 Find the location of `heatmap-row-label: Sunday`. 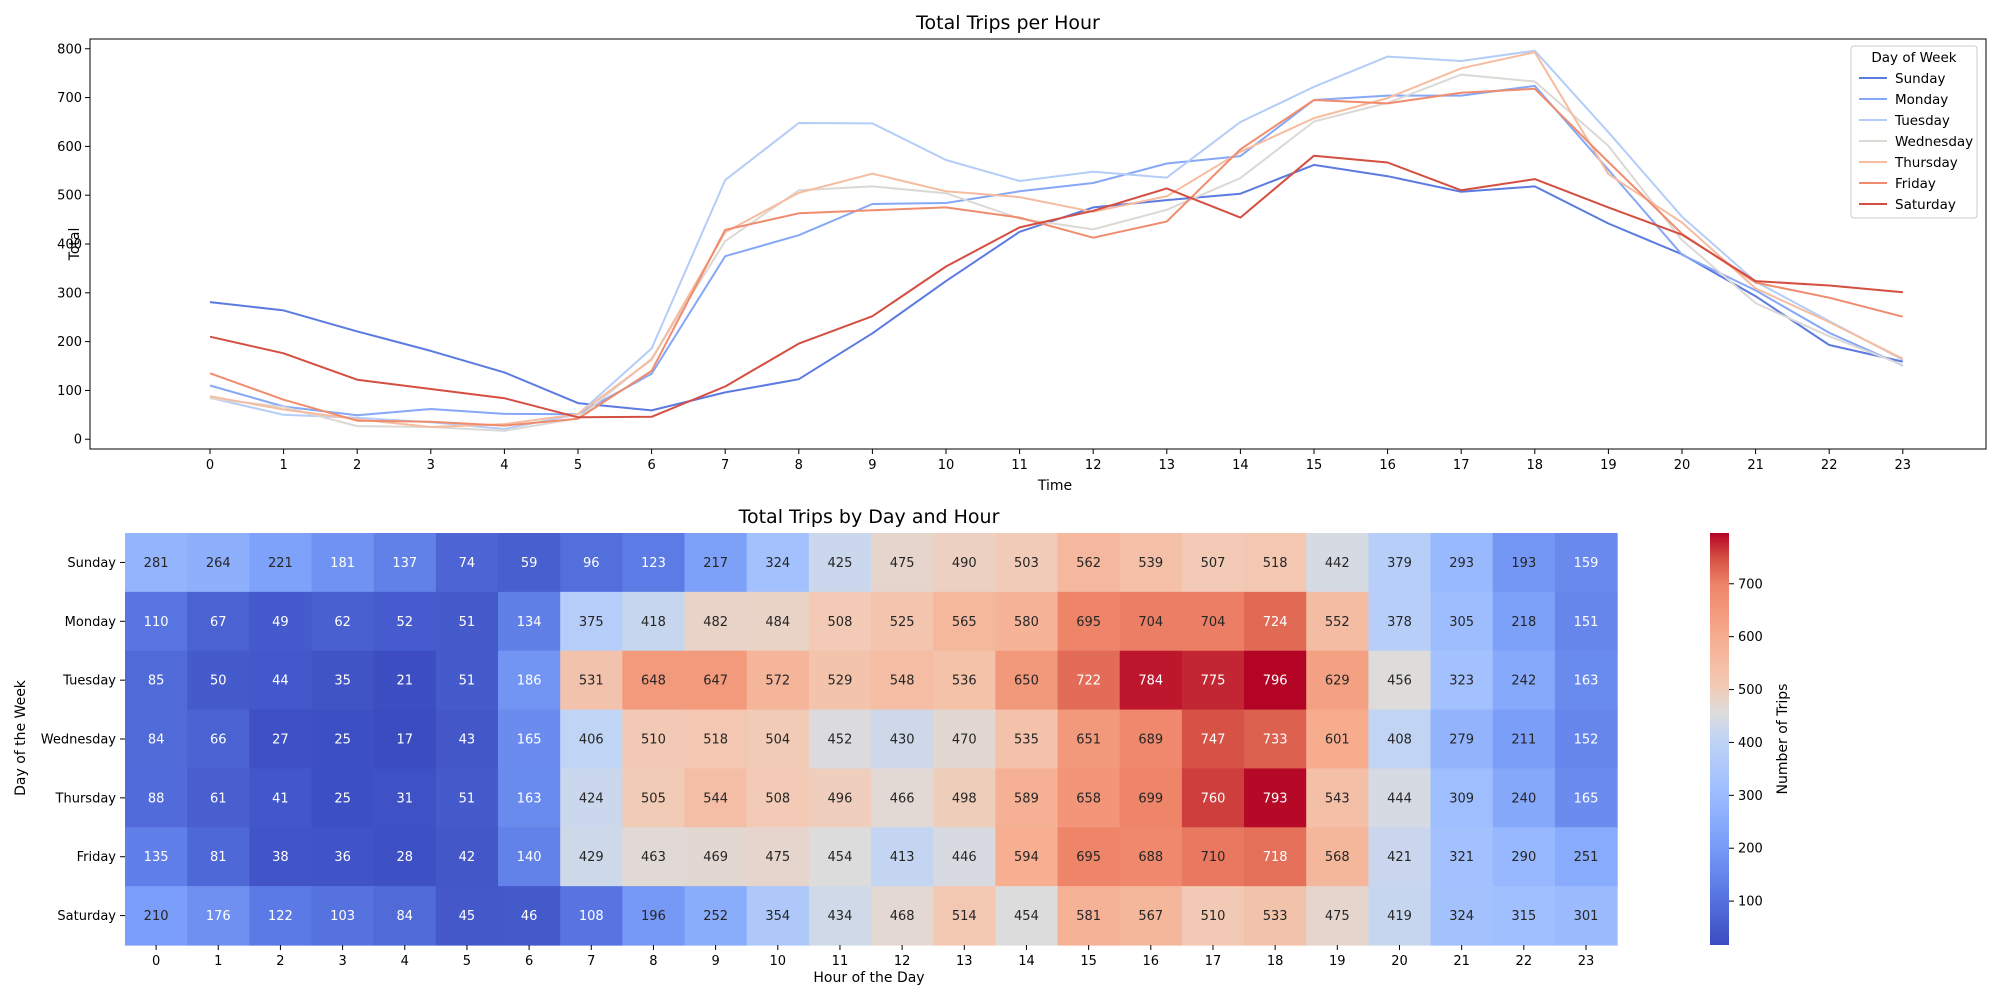

heatmap-row-label: Sunday is located at coordinates (91, 563).